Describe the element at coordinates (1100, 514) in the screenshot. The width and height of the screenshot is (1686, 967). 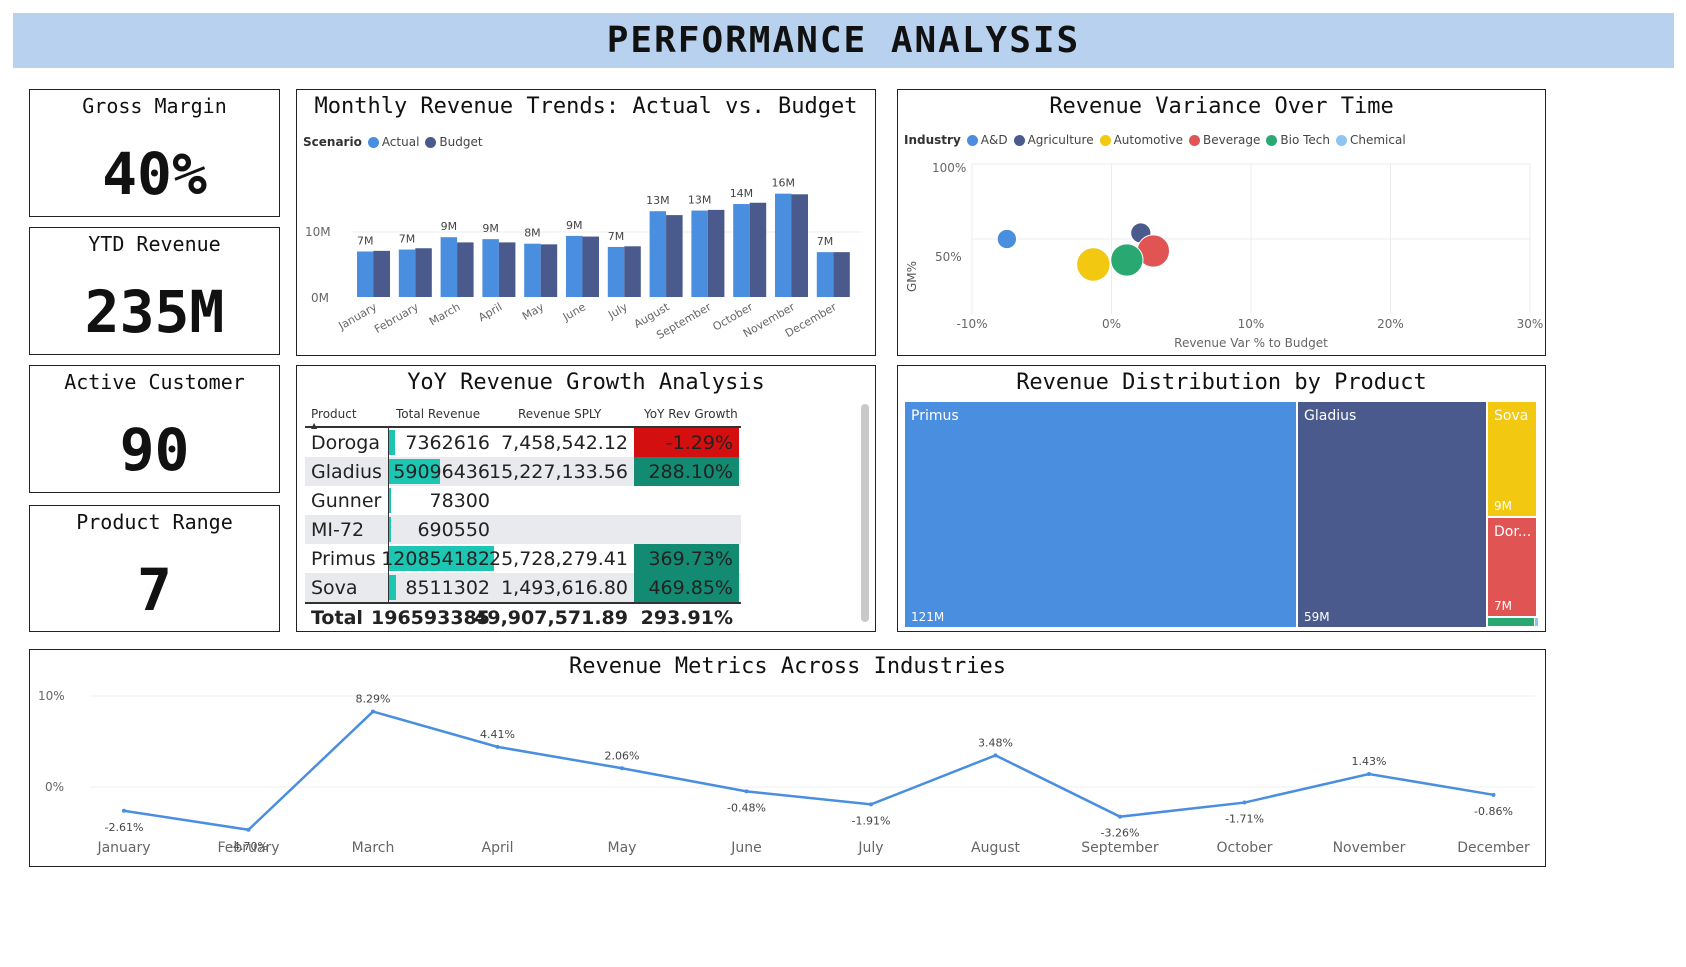
I see `treemap-cell: Primus 121M` at that location.